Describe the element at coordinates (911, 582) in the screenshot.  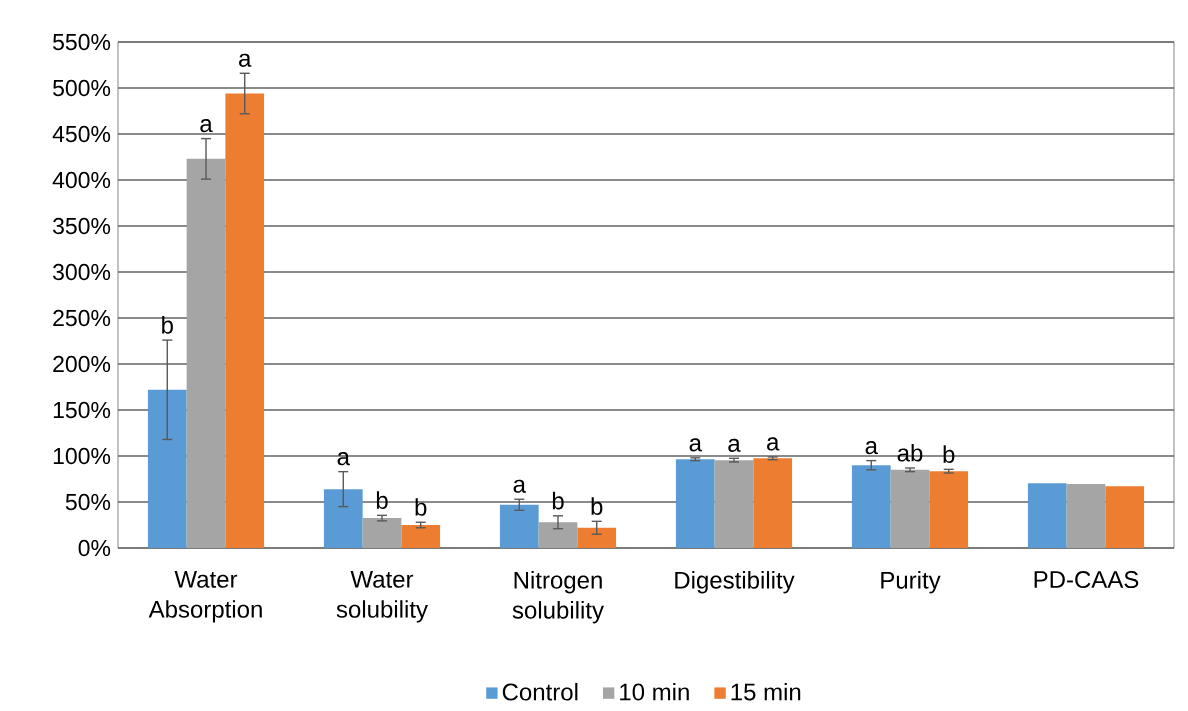
I see `x-tick-label: Purity` at that location.